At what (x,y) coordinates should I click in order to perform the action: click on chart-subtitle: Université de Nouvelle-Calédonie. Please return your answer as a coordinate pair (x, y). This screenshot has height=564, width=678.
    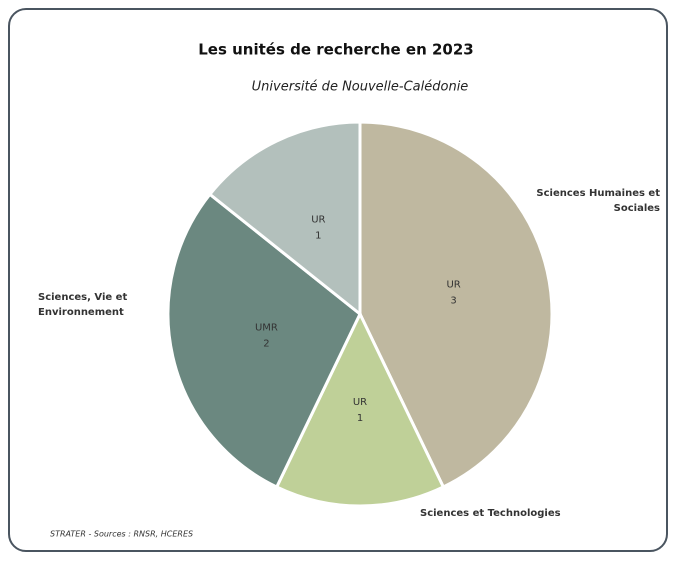
    Looking at the image, I should click on (360, 87).